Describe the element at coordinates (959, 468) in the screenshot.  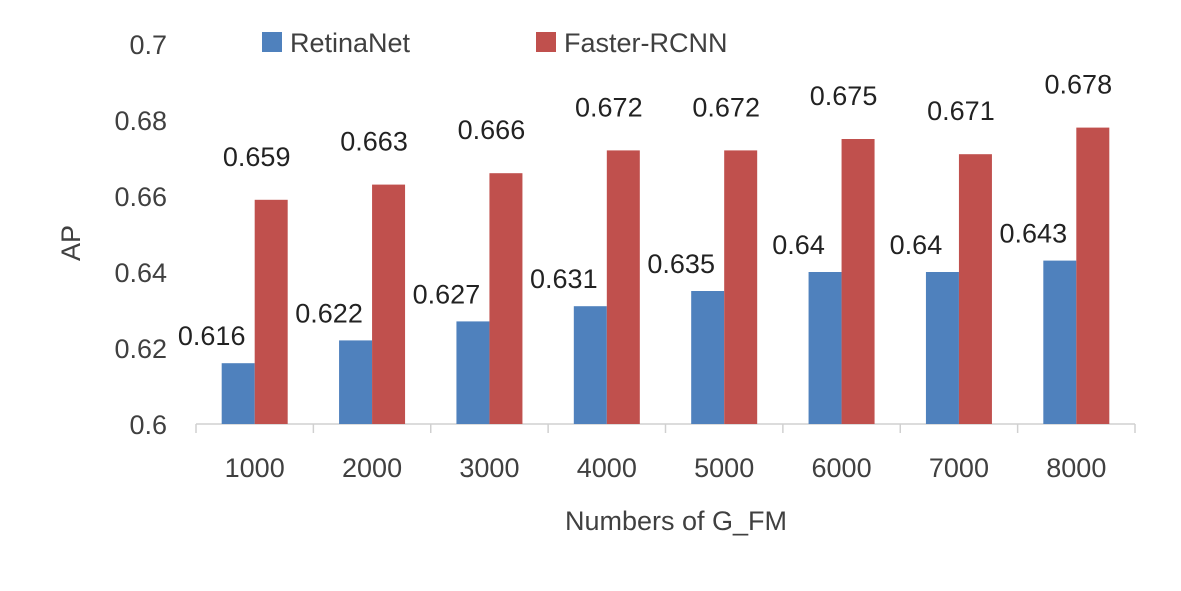
I see `x-tick-label: 7000` at that location.